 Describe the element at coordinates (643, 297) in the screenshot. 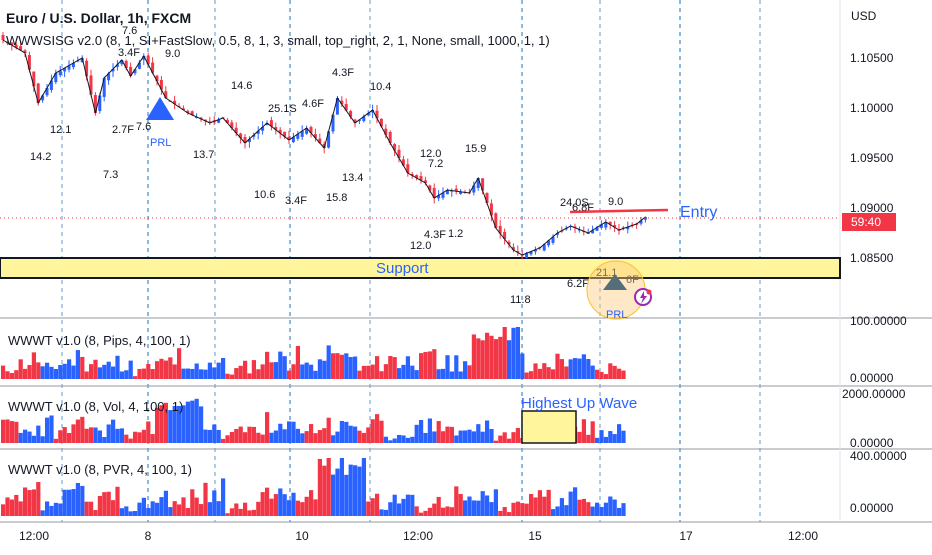

I see `lightning-bolt-icon` at that location.